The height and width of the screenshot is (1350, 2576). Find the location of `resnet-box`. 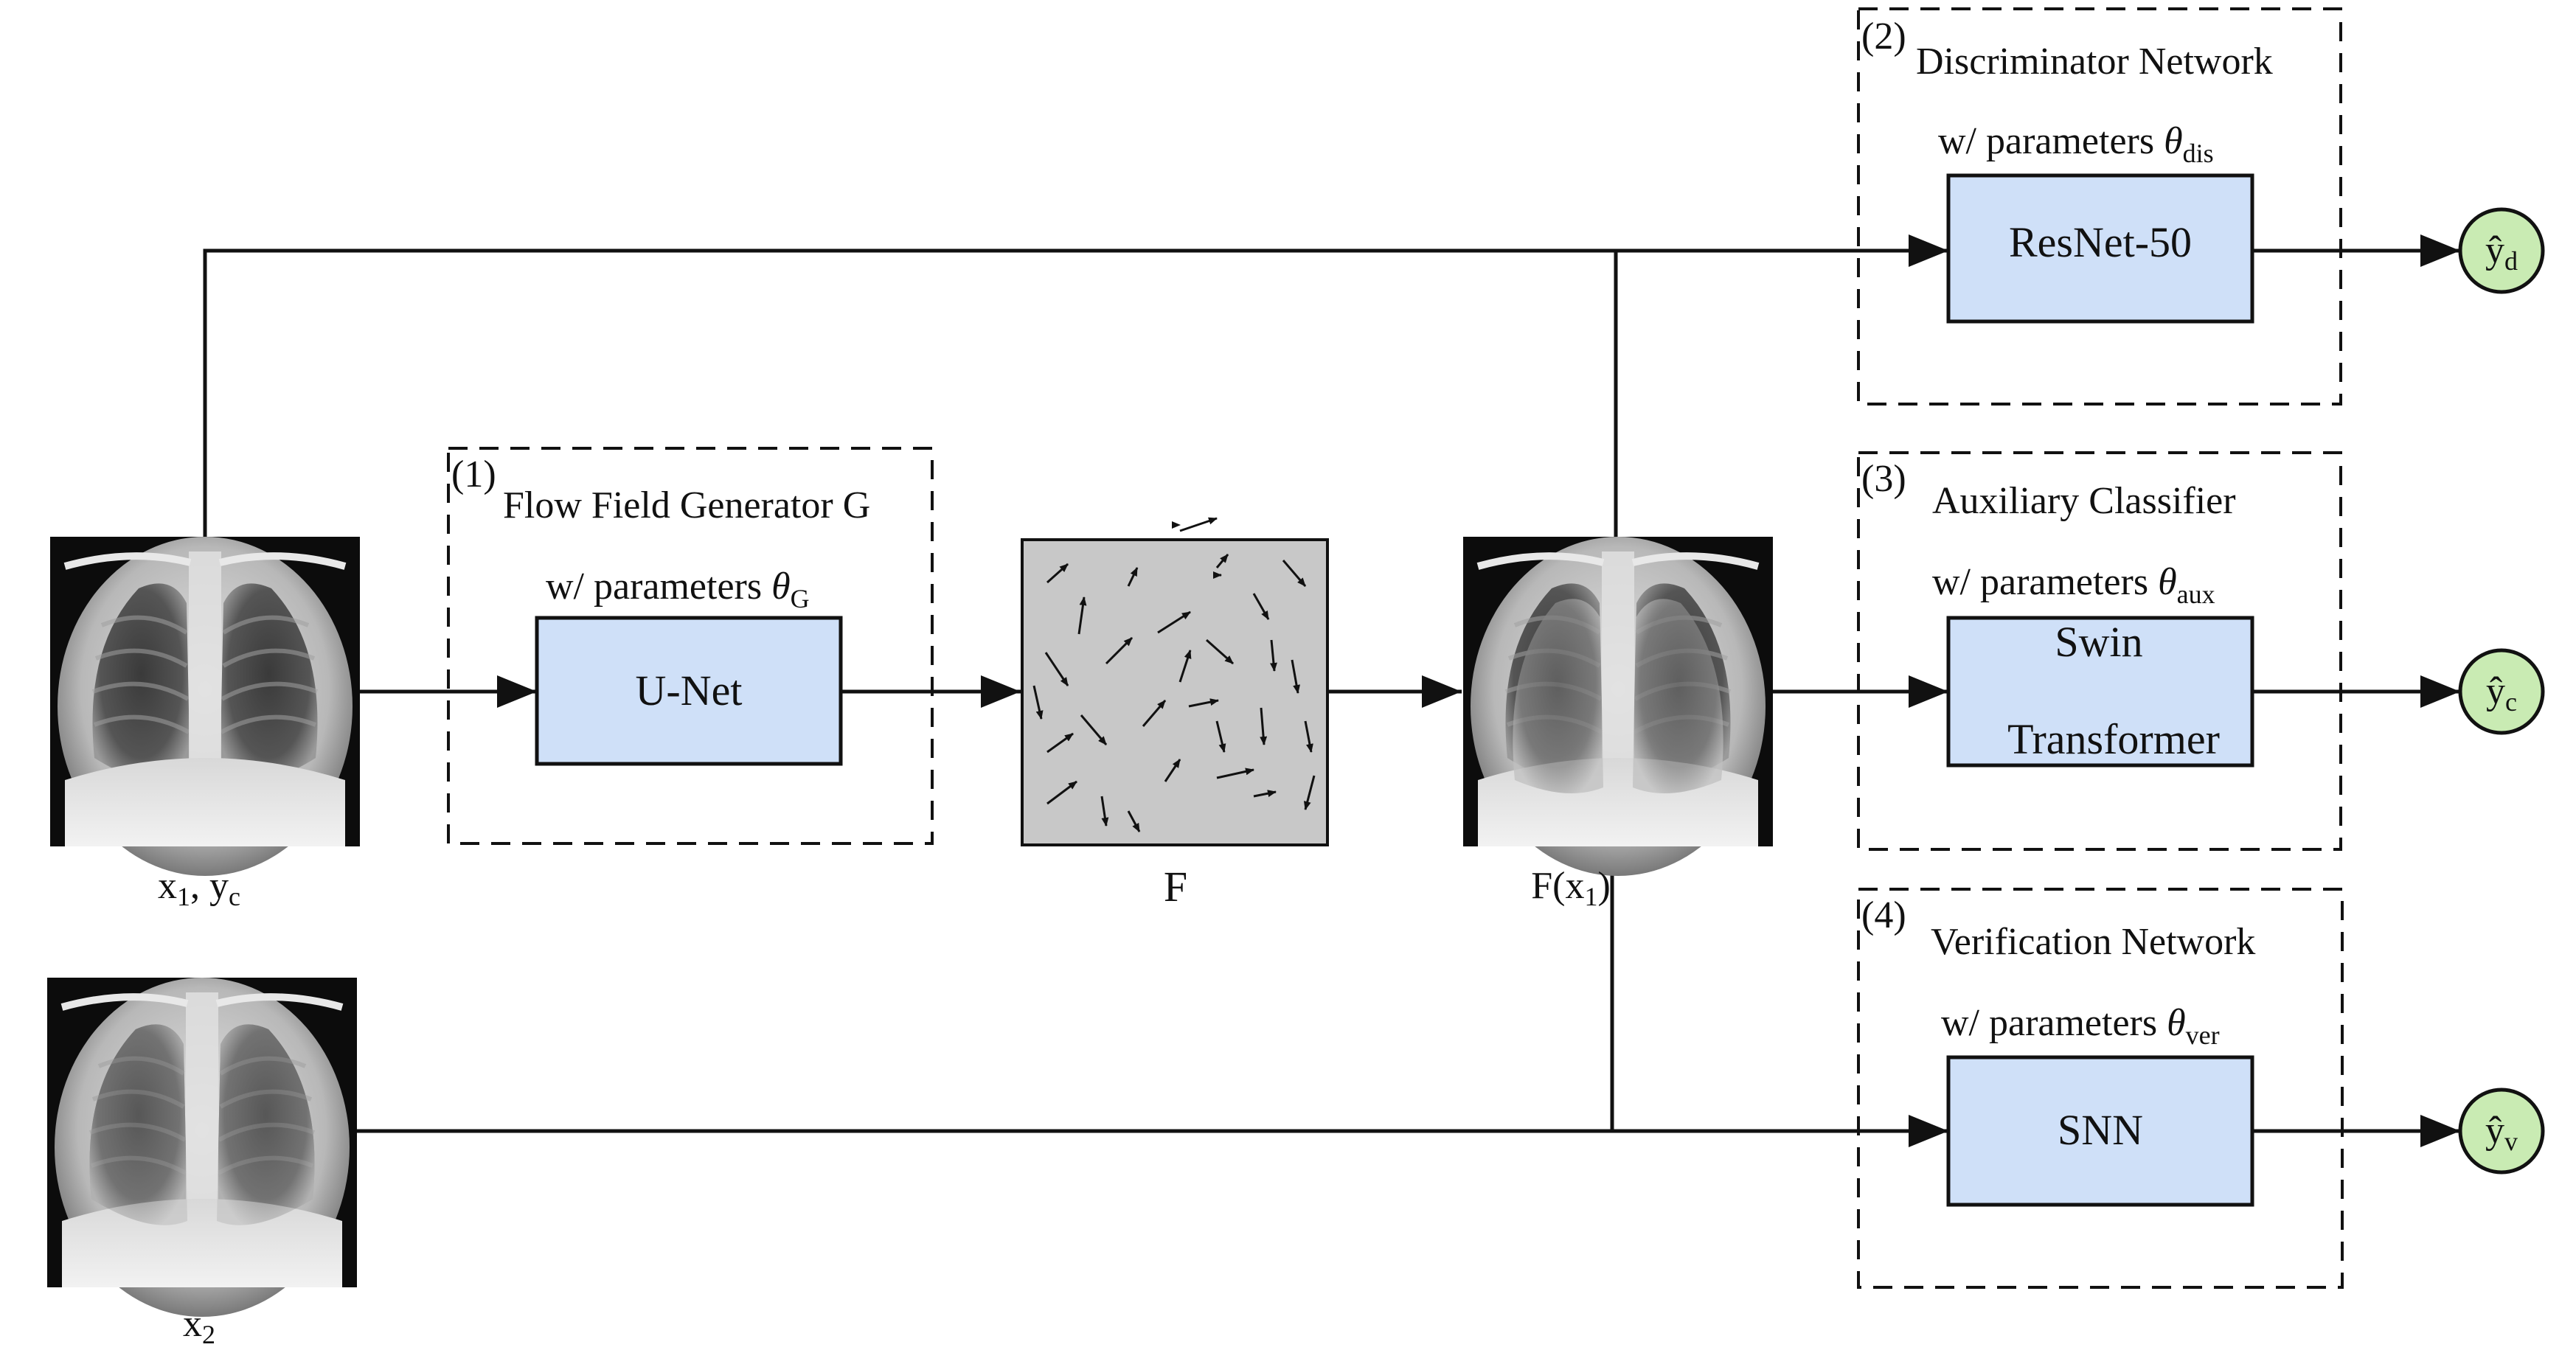

resnet-box is located at coordinates (2100, 249).